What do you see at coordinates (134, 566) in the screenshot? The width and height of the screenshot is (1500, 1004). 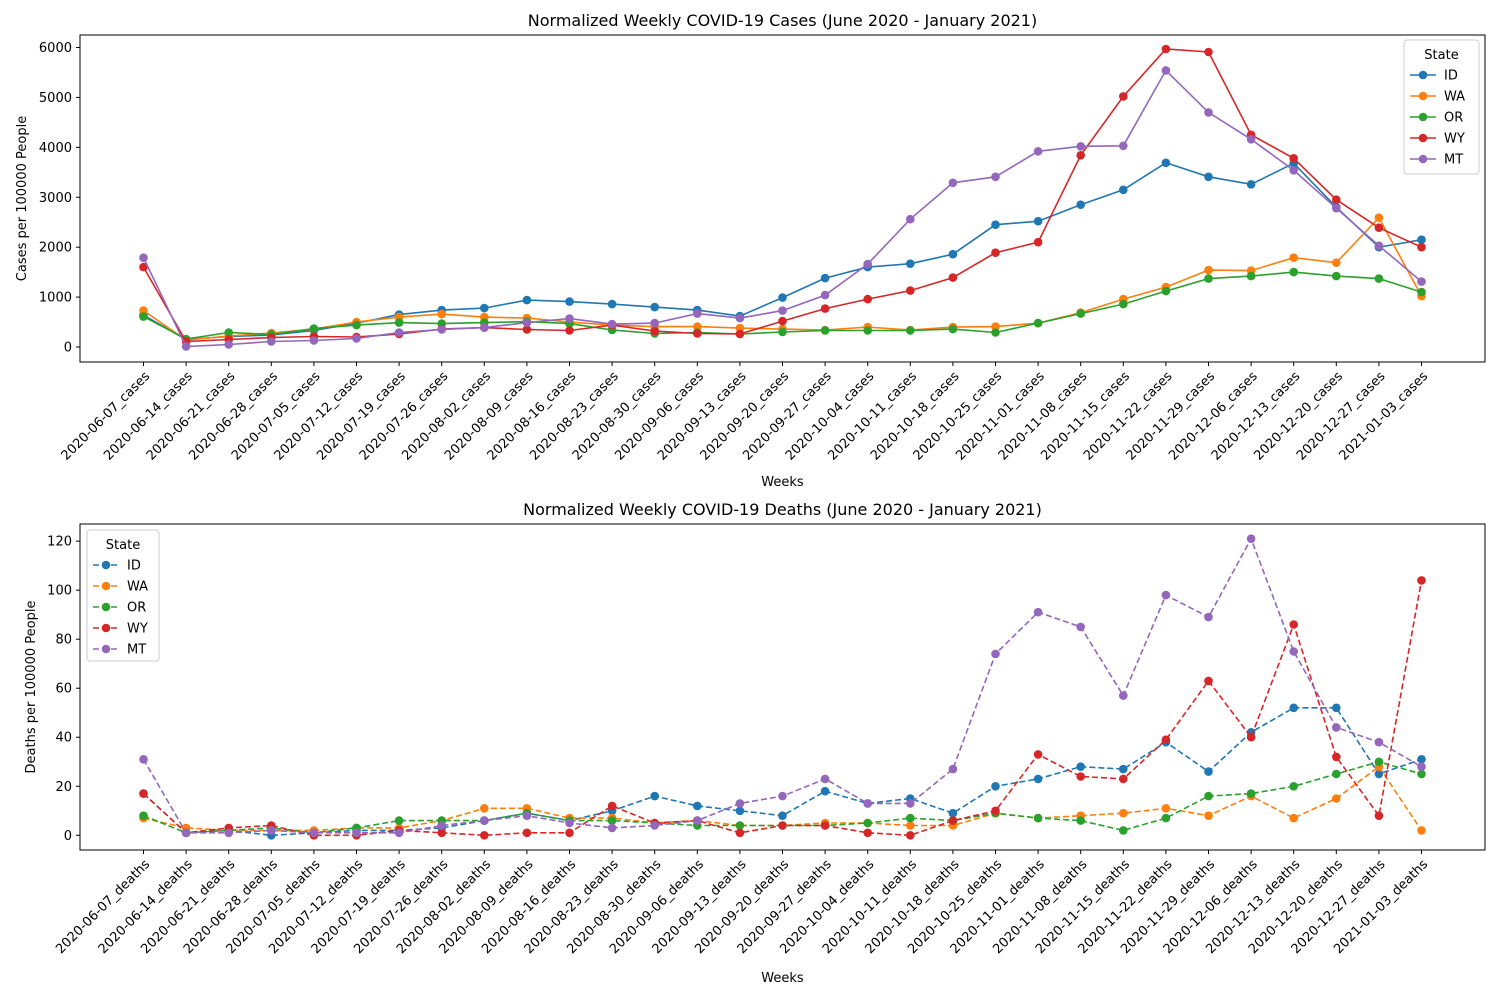 I see `deaths-legend-label-id: ID` at bounding box center [134, 566].